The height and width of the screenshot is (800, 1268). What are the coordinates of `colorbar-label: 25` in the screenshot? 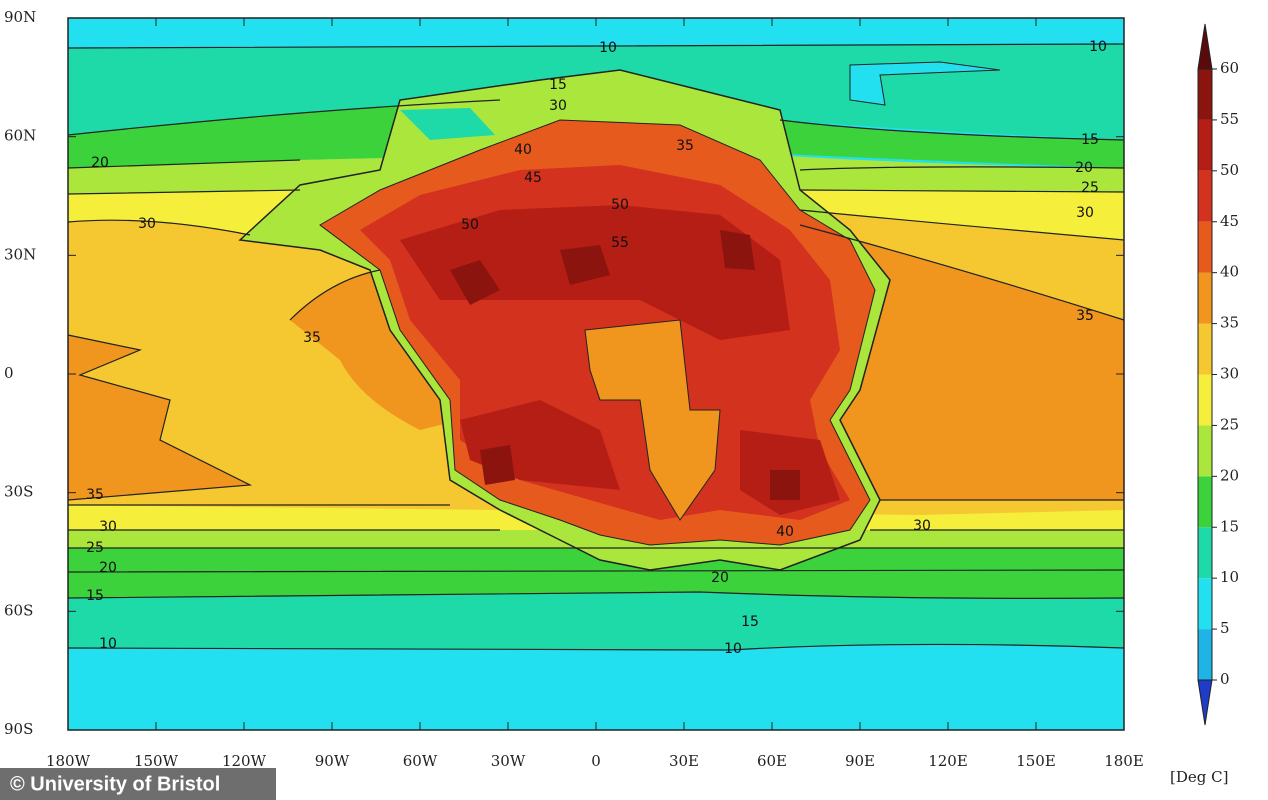 It's located at (1229, 424).